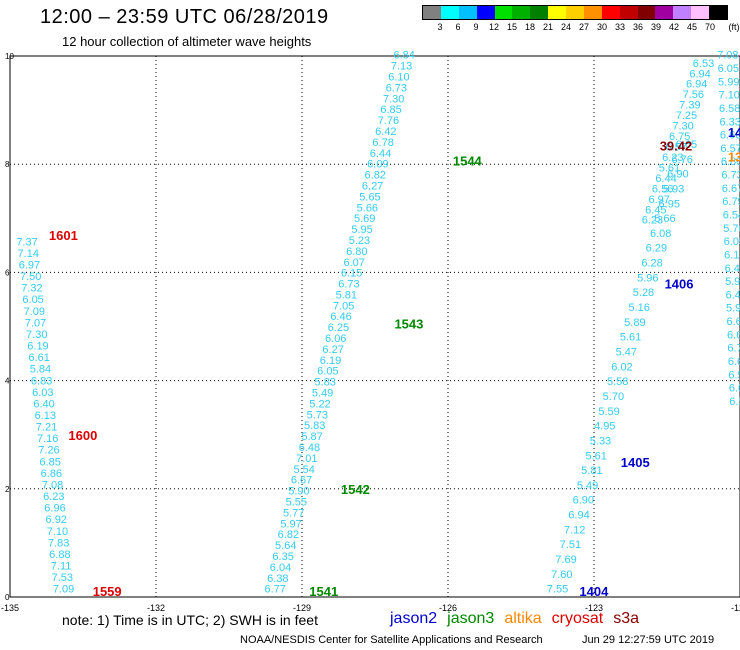 This screenshot has height=650, width=740. Describe the element at coordinates (530, 27) in the screenshot. I see `color-scale-label: 18` at that location.